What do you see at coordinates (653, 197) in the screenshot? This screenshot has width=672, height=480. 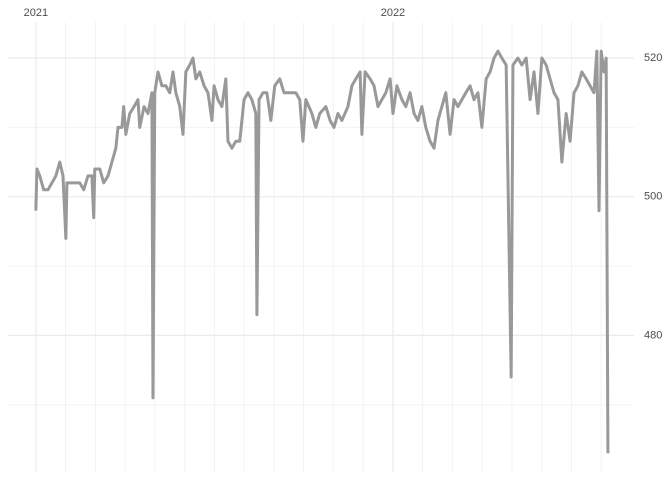 I see `y-tick-label: 500` at bounding box center [653, 197].